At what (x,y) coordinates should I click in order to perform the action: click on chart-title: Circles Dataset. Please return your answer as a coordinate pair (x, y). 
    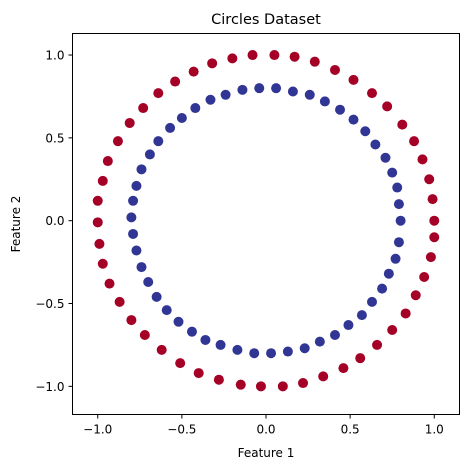
    Looking at the image, I should click on (266, 20).